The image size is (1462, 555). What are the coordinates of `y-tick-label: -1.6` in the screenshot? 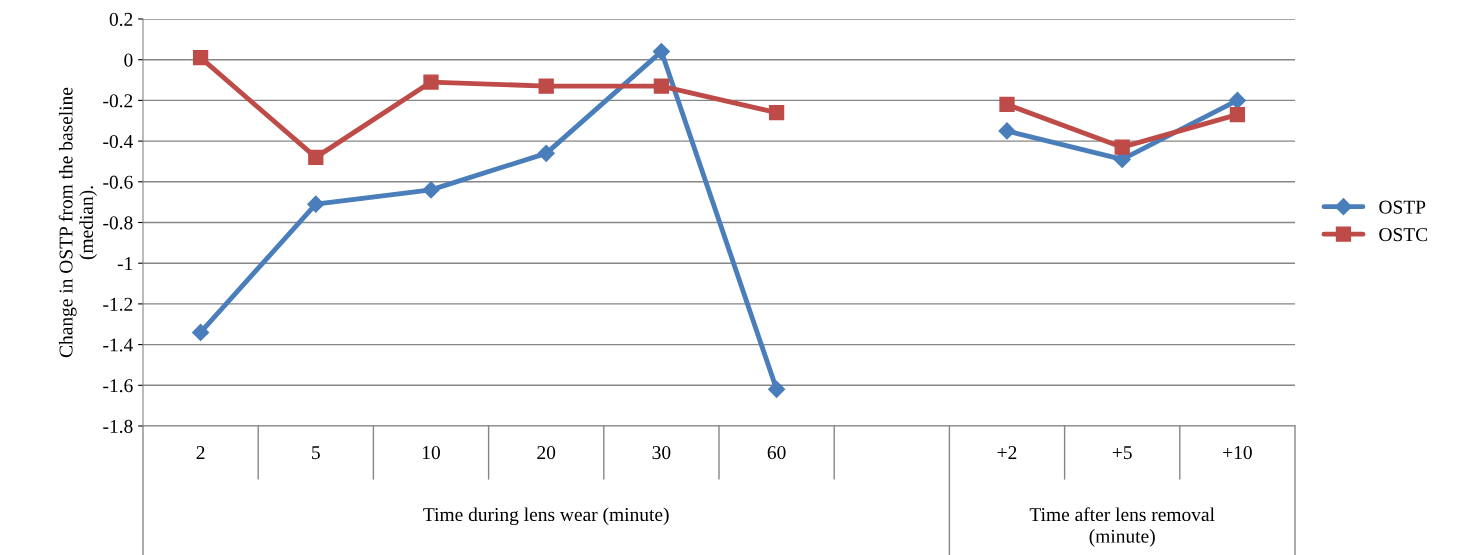 It's located at (118, 386).